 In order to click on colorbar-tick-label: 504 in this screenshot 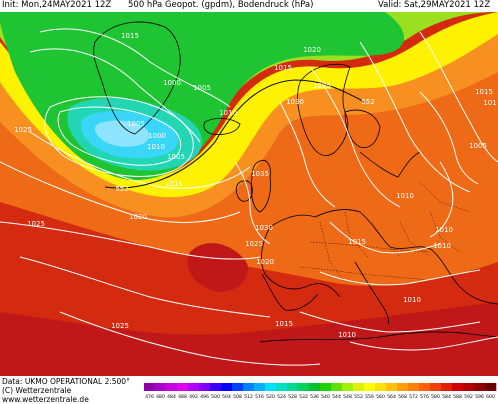, I will do `click(226, 397)`.